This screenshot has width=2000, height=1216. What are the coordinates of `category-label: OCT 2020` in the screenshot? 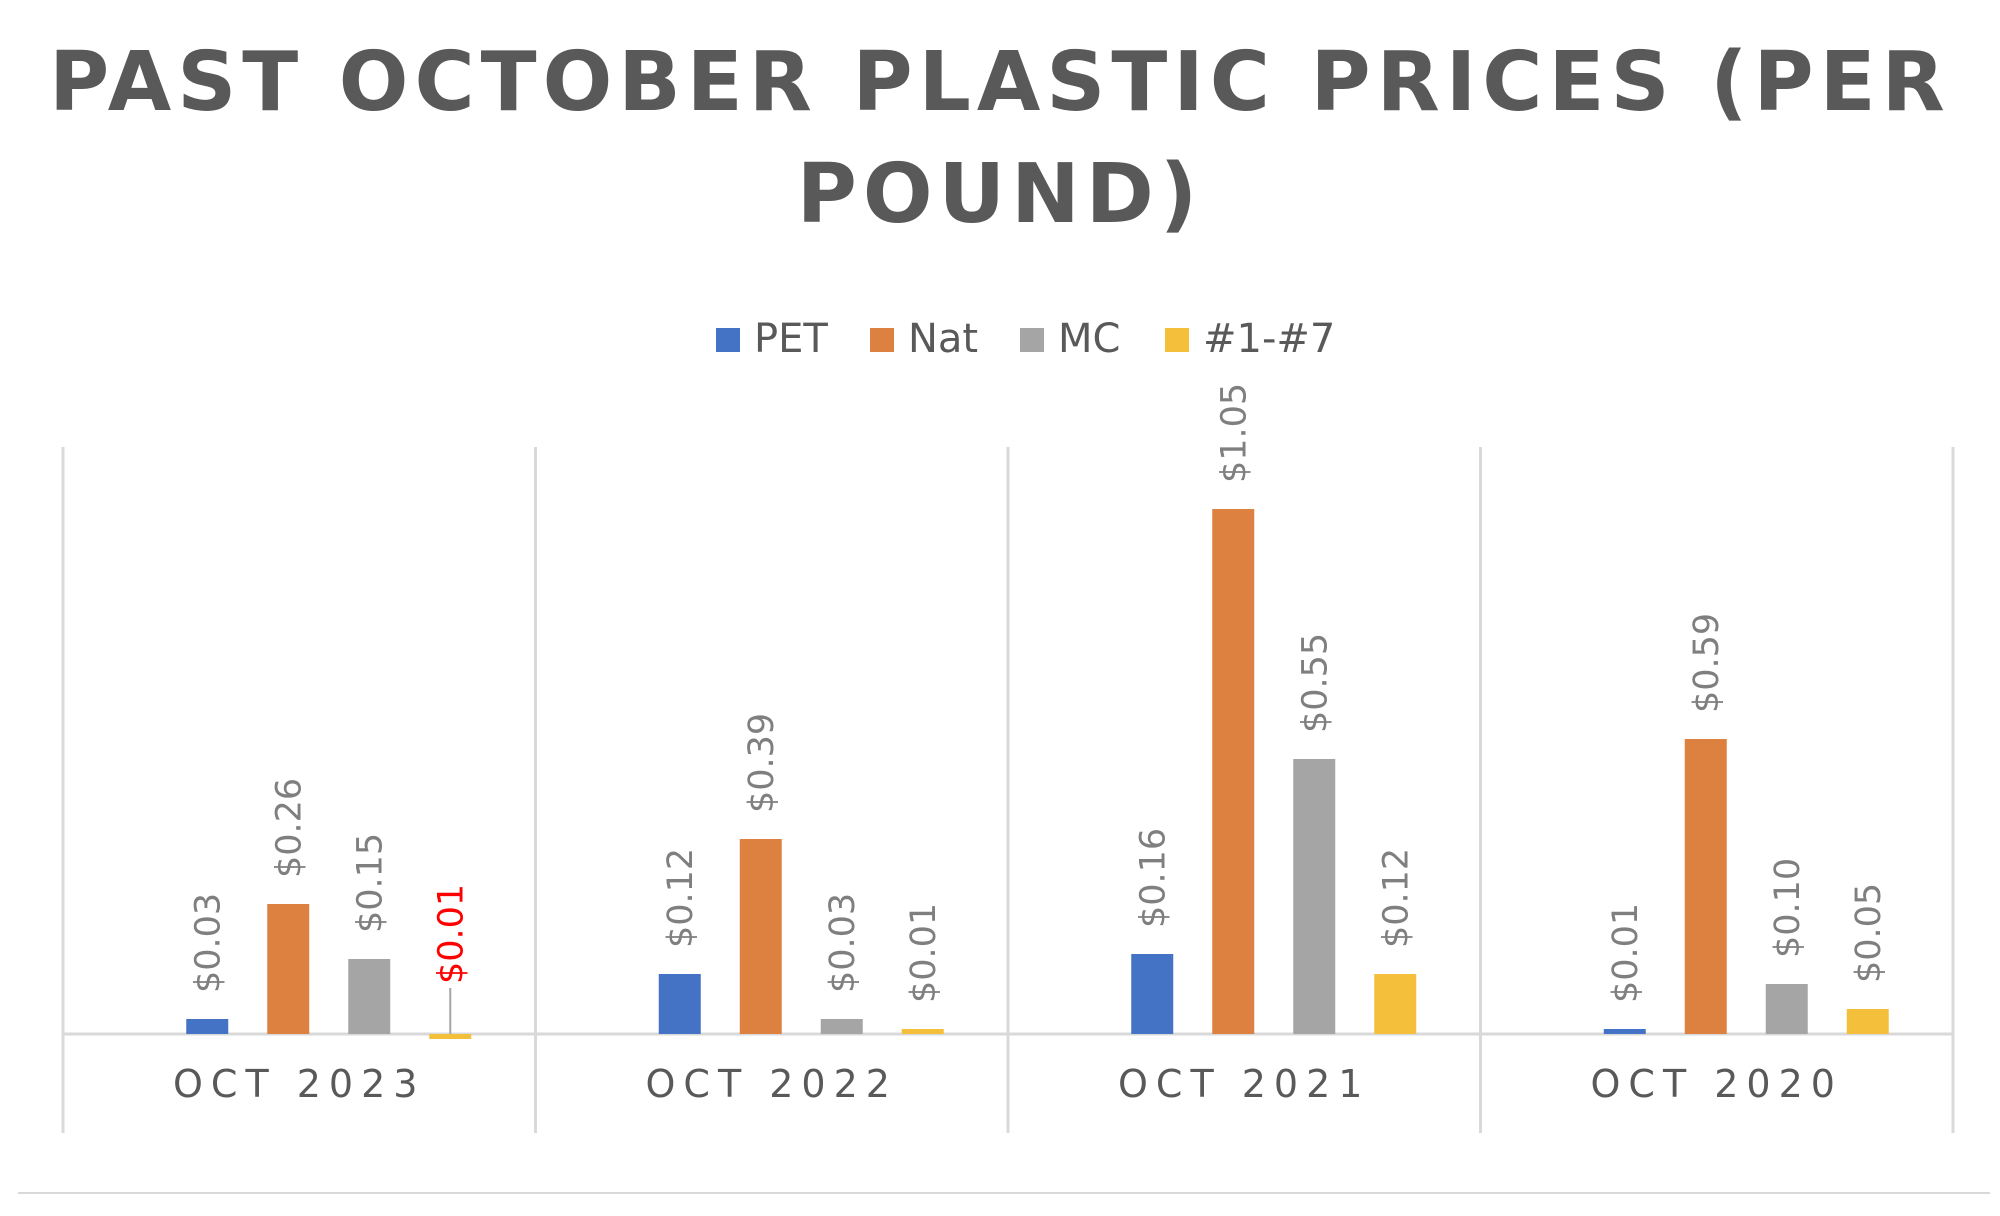 It's located at (1717, 1084).